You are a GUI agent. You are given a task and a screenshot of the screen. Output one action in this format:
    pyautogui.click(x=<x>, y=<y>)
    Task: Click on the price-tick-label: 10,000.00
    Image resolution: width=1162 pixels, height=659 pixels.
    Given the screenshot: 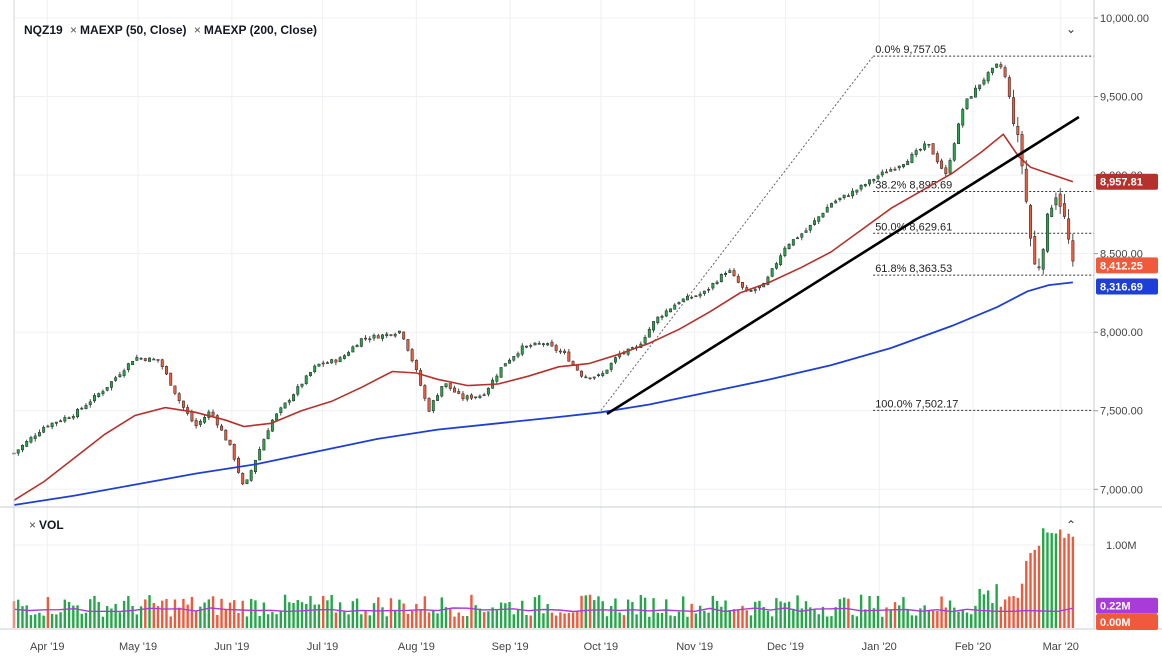 What is the action you would take?
    pyautogui.click(x=1124, y=19)
    